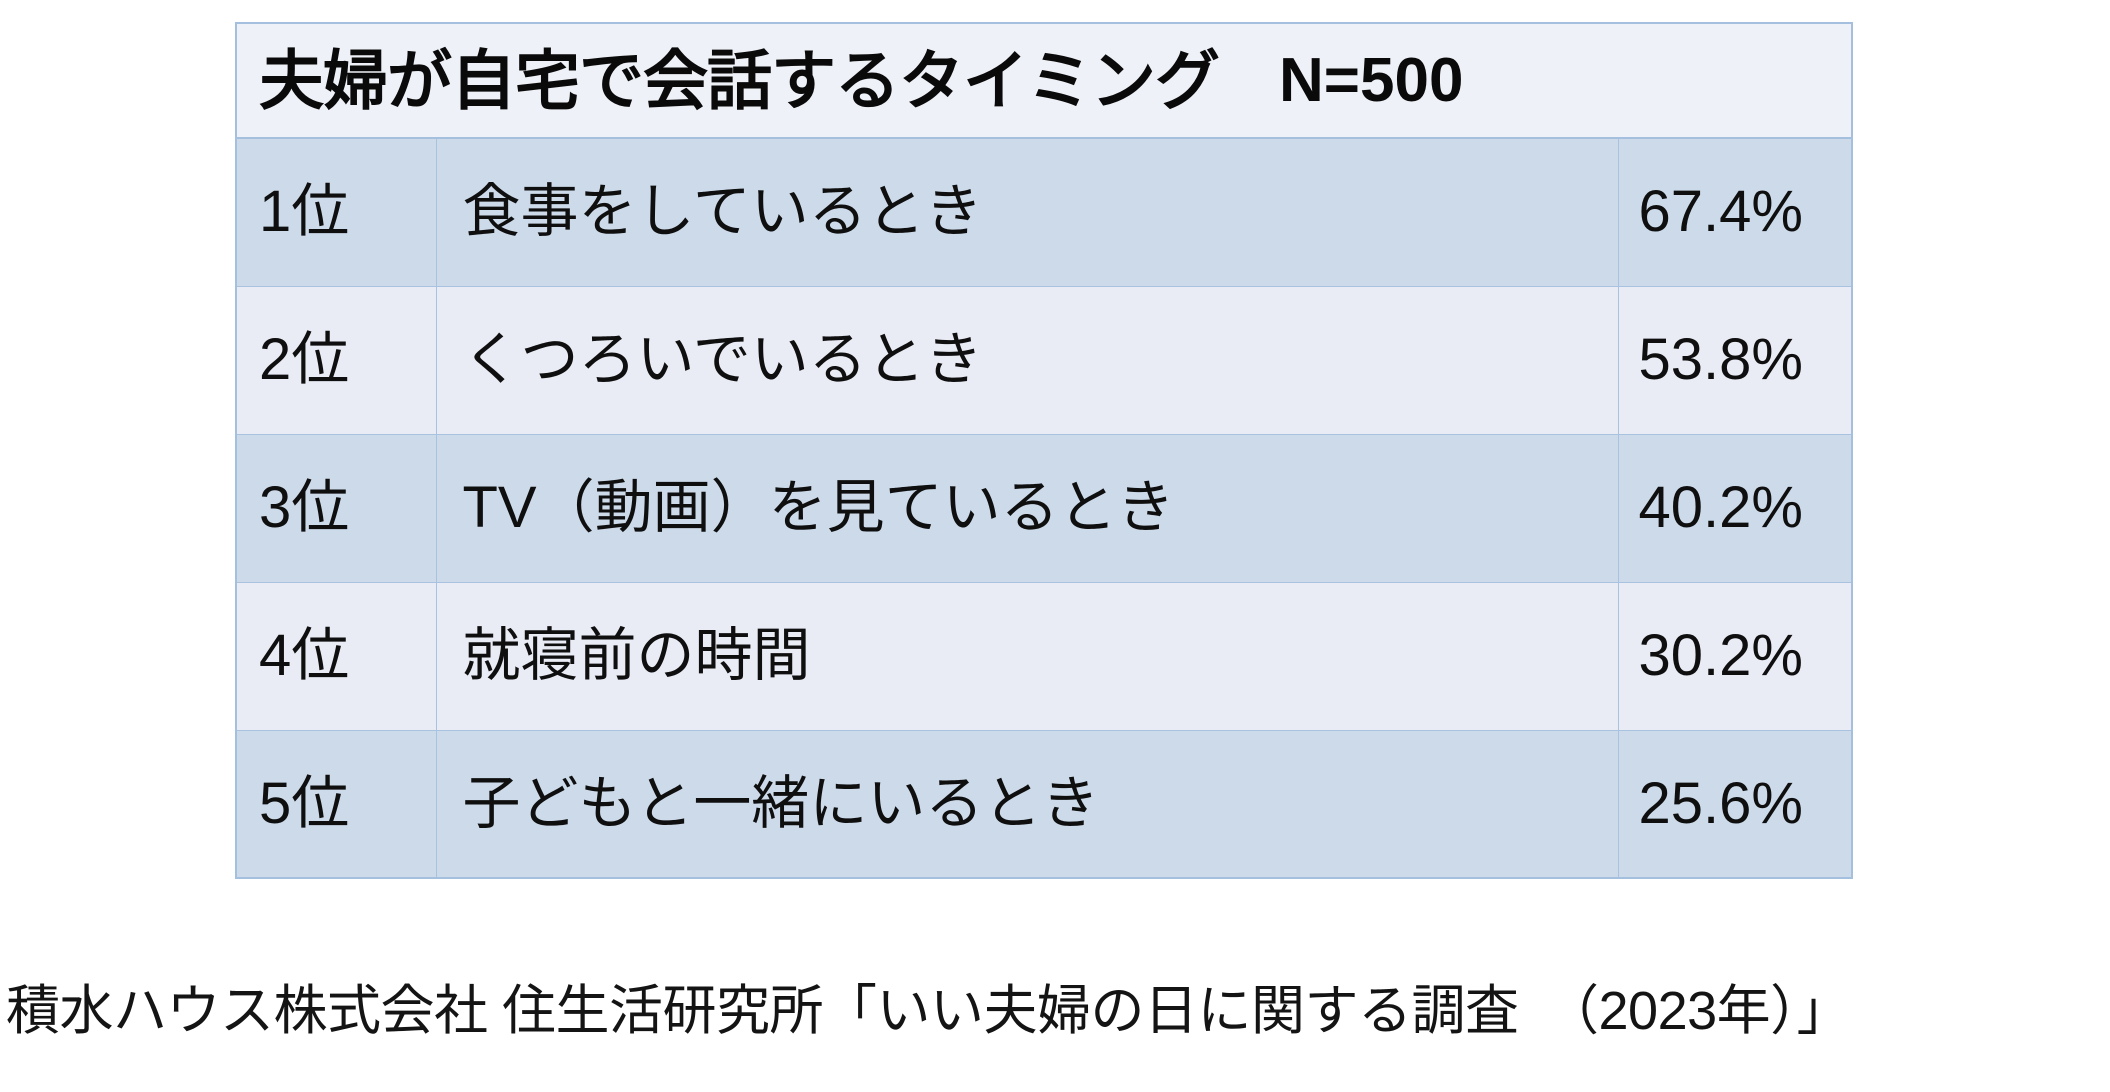  What do you see at coordinates (336, 212) in the screenshot?
I see `rank-cell: 1位` at bounding box center [336, 212].